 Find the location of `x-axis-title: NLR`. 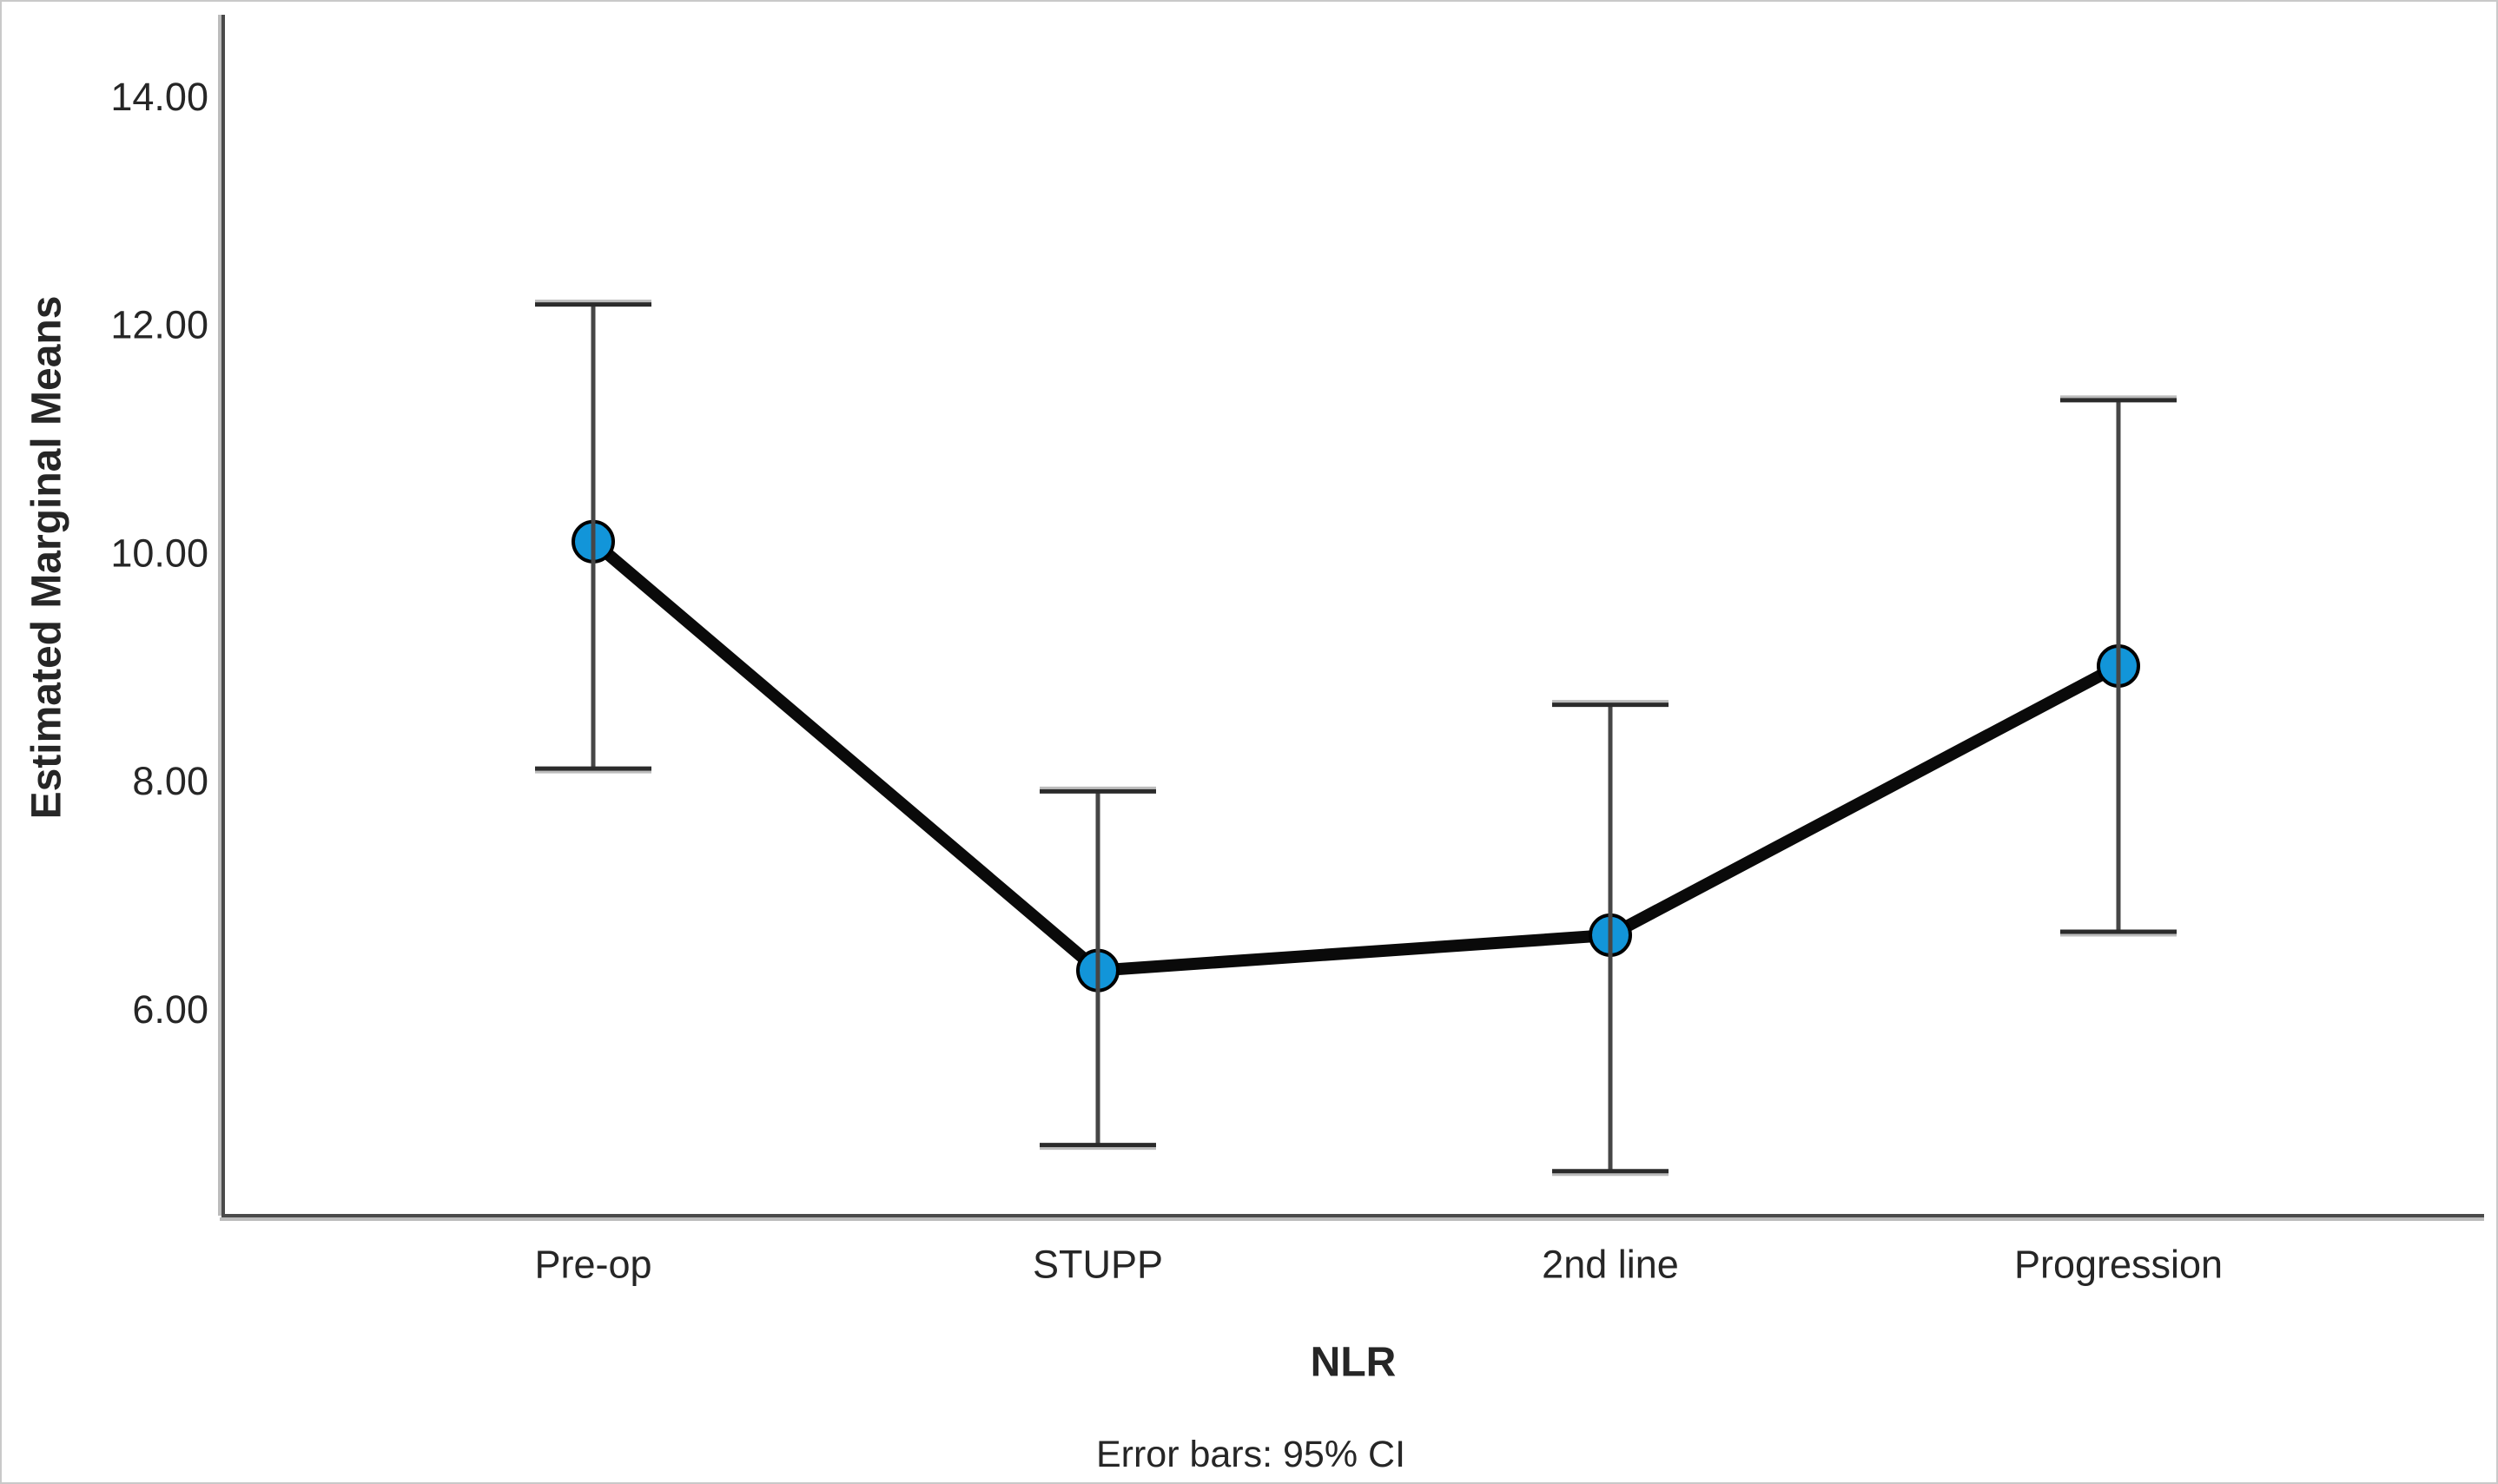

x-axis-title: NLR is located at coordinates (1354, 1363).